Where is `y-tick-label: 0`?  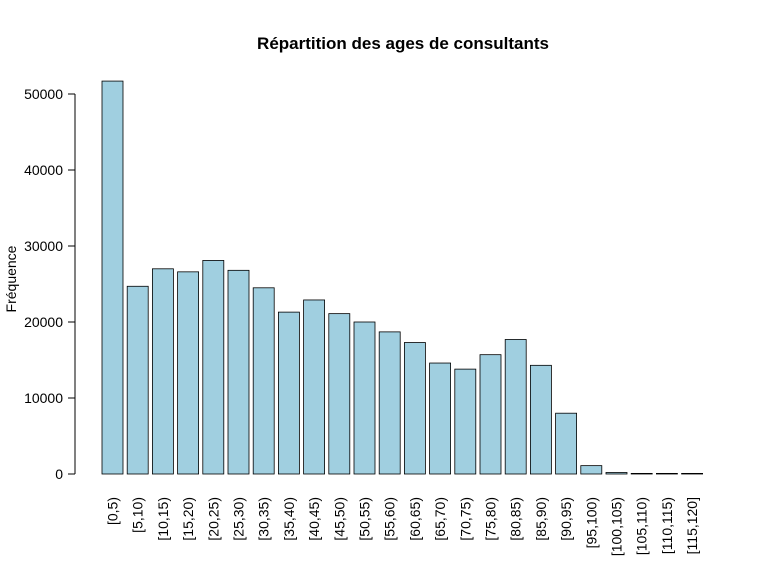
y-tick-label: 0 is located at coordinates (59, 474).